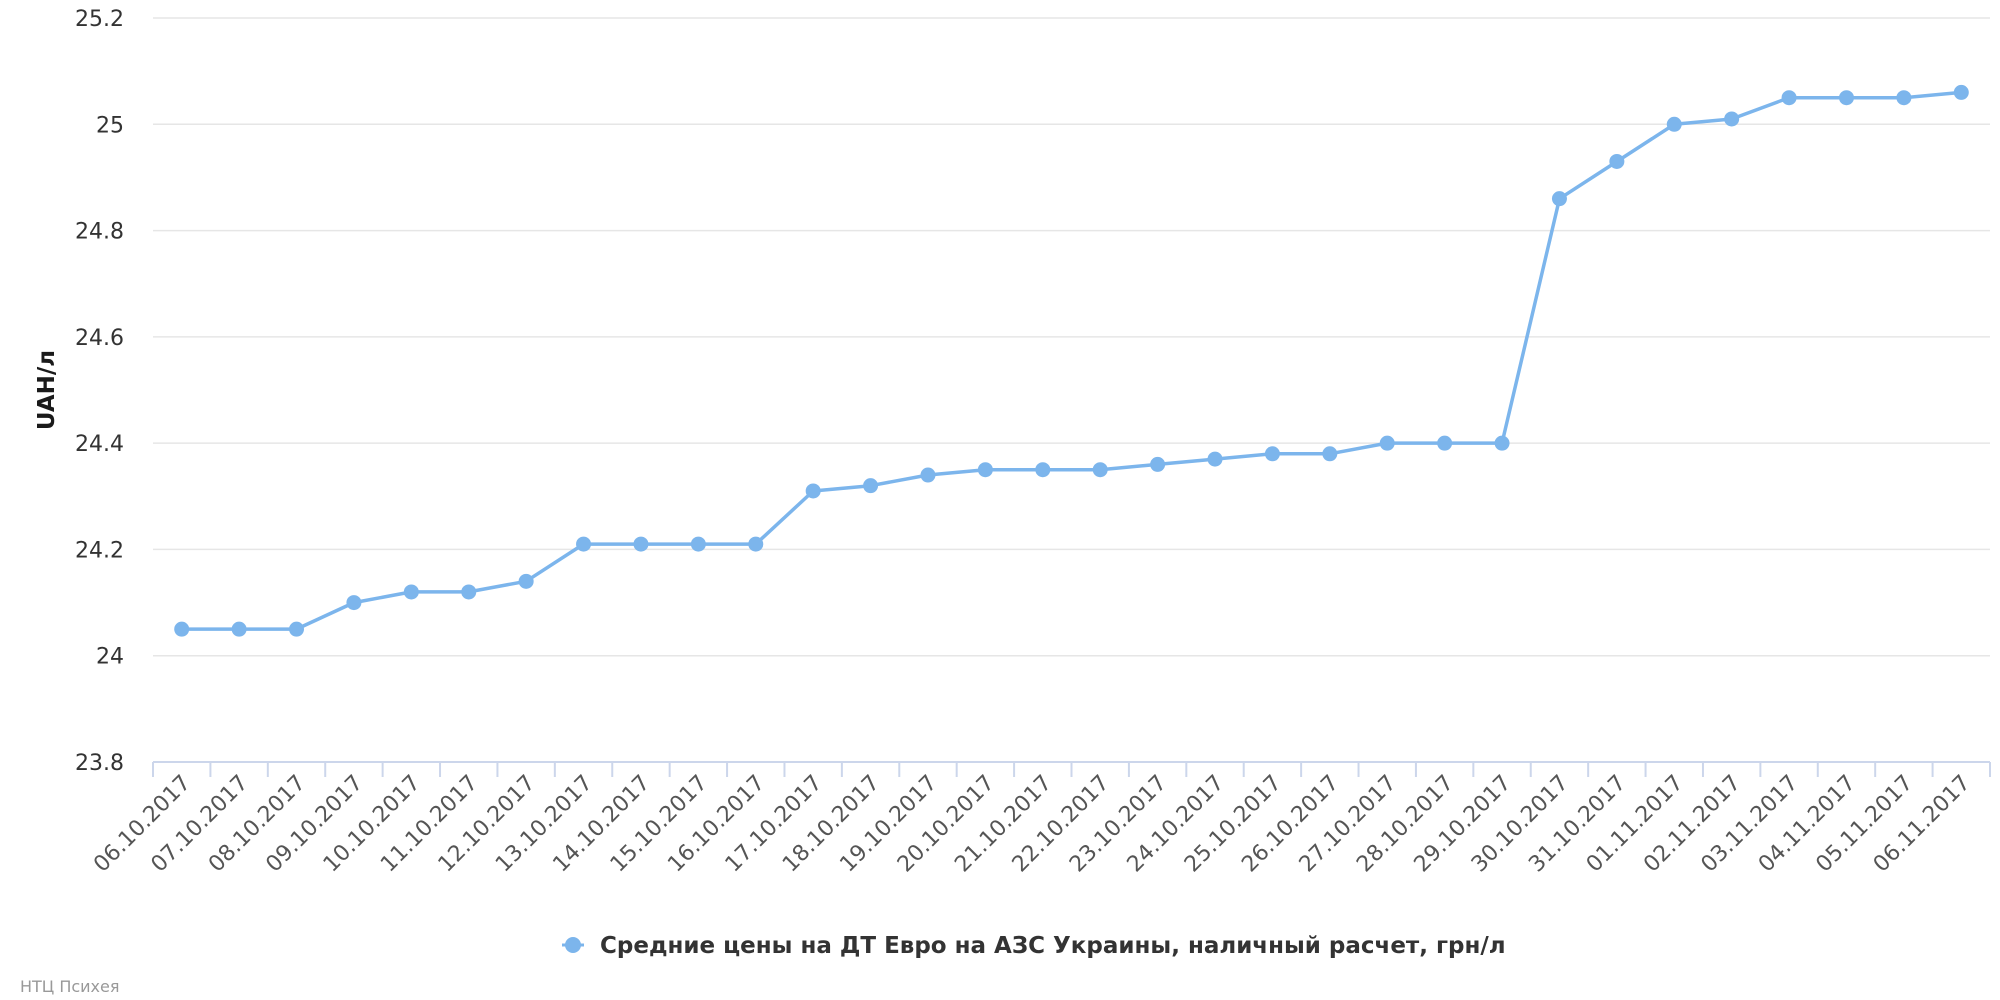 The image size is (2000, 1000). What do you see at coordinates (99, 391) in the screenshot?
I see `y-axis-ticks: 23.8 24 24.2 24.4 24.6 24.8 25 25.2` at bounding box center [99, 391].